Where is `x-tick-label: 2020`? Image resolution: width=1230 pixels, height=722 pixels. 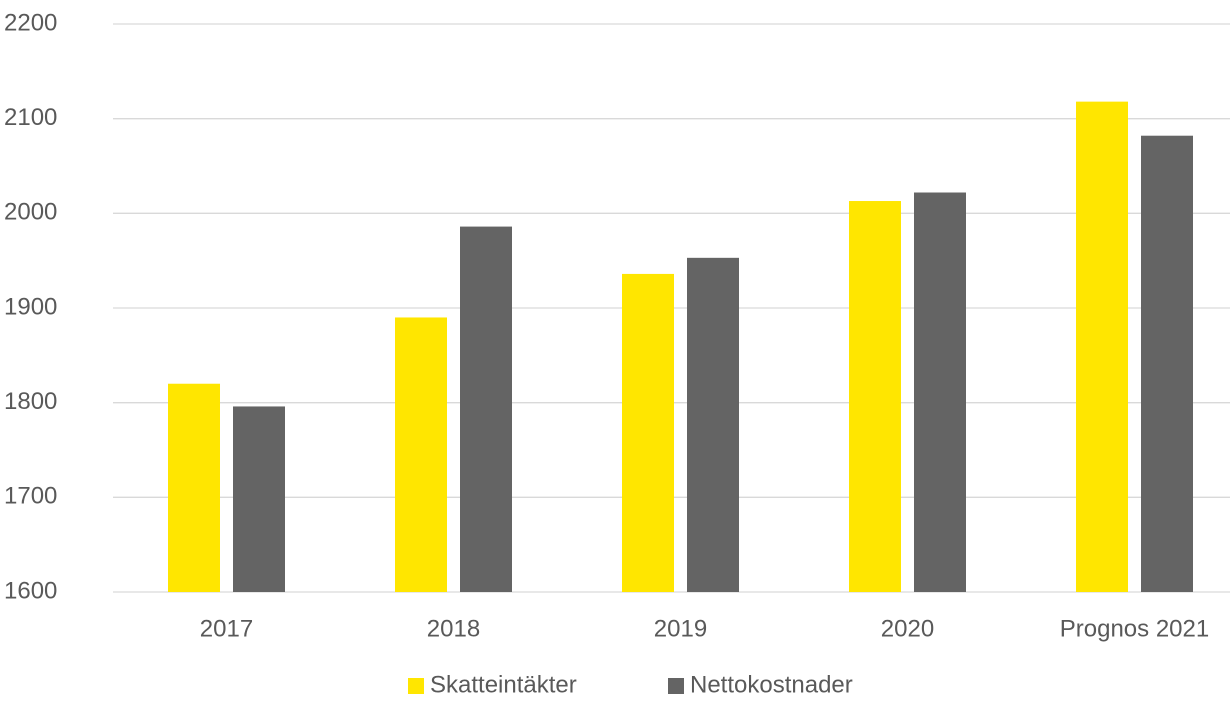
x-tick-label: 2020 is located at coordinates (907, 628).